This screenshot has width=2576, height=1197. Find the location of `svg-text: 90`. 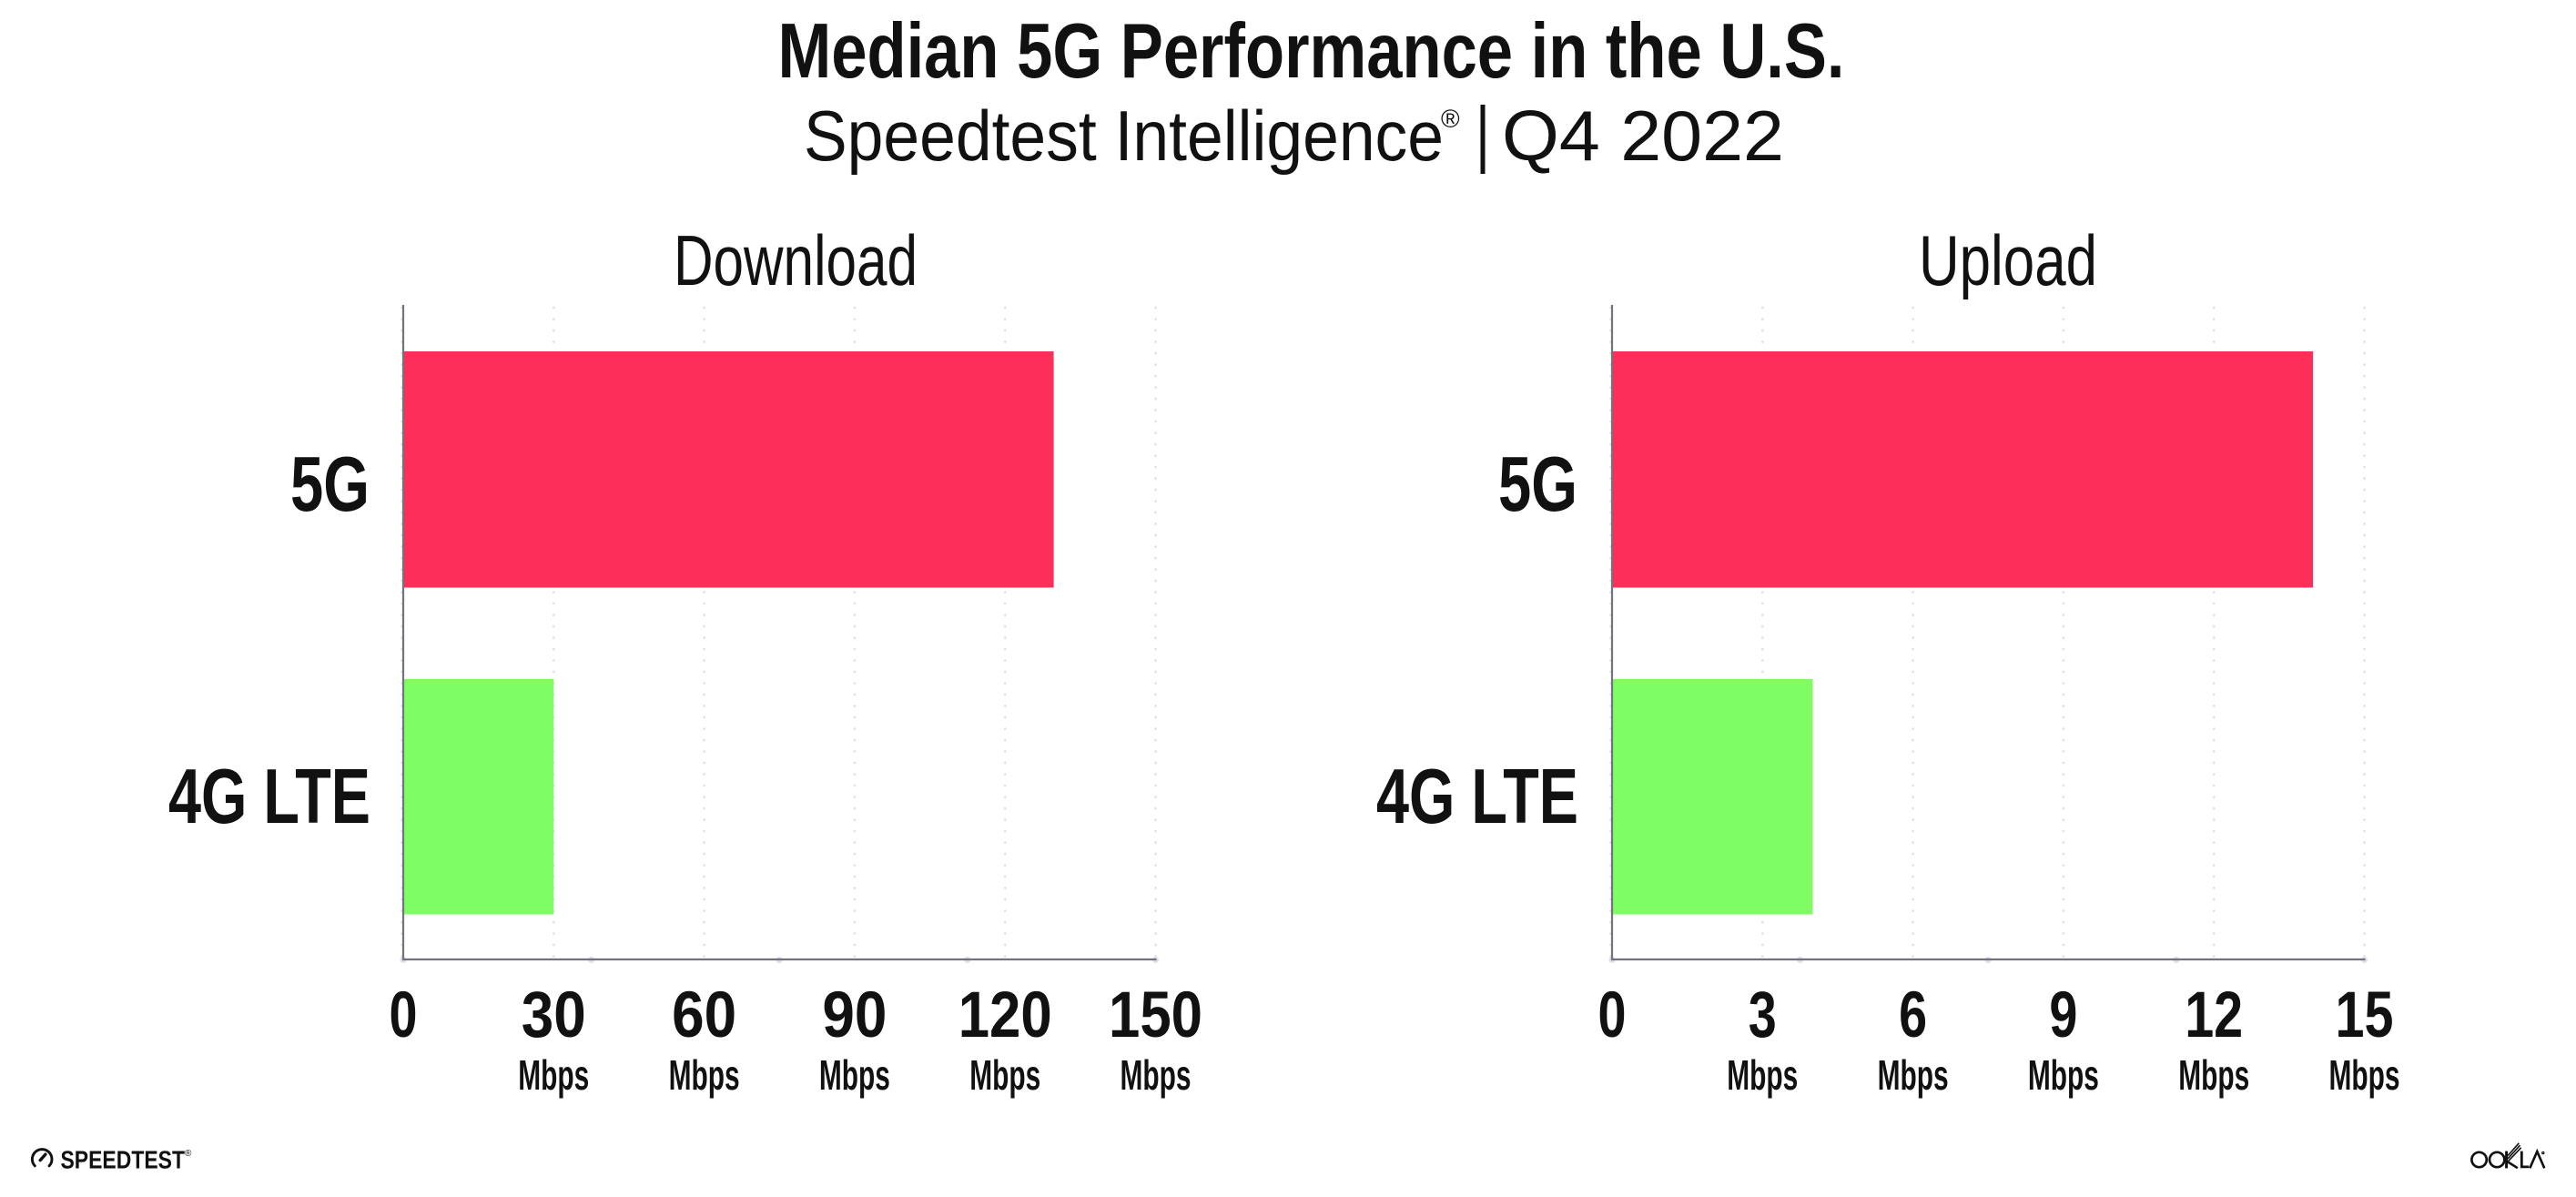

svg-text: 90 is located at coordinates (854, 1015).